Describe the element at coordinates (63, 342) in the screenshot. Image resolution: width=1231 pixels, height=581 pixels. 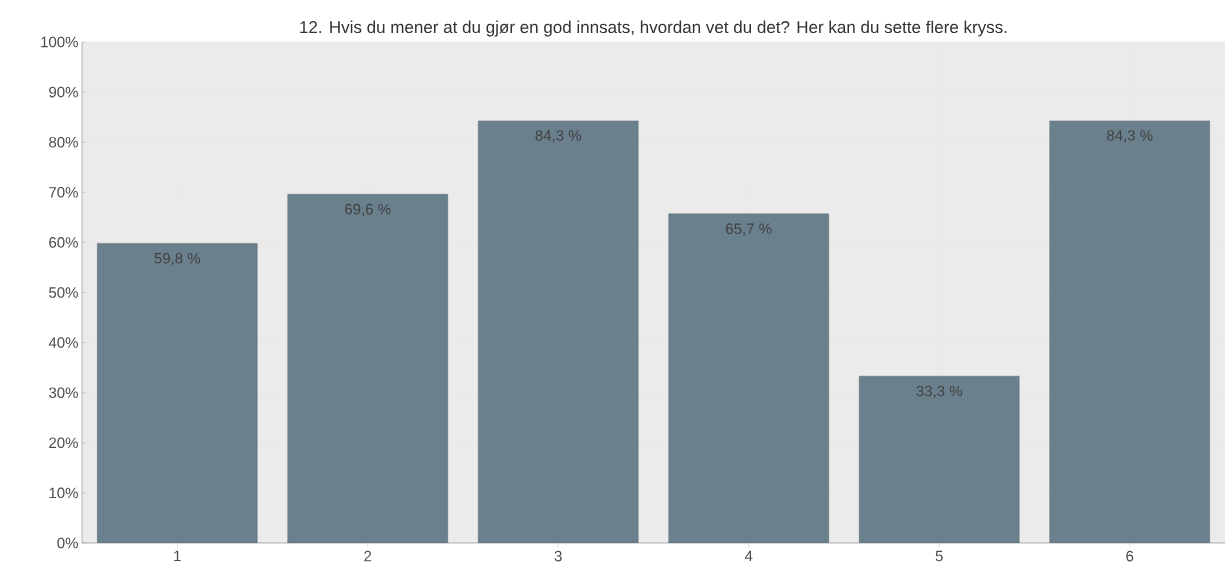
I see `y-tick-label: 40%` at that location.